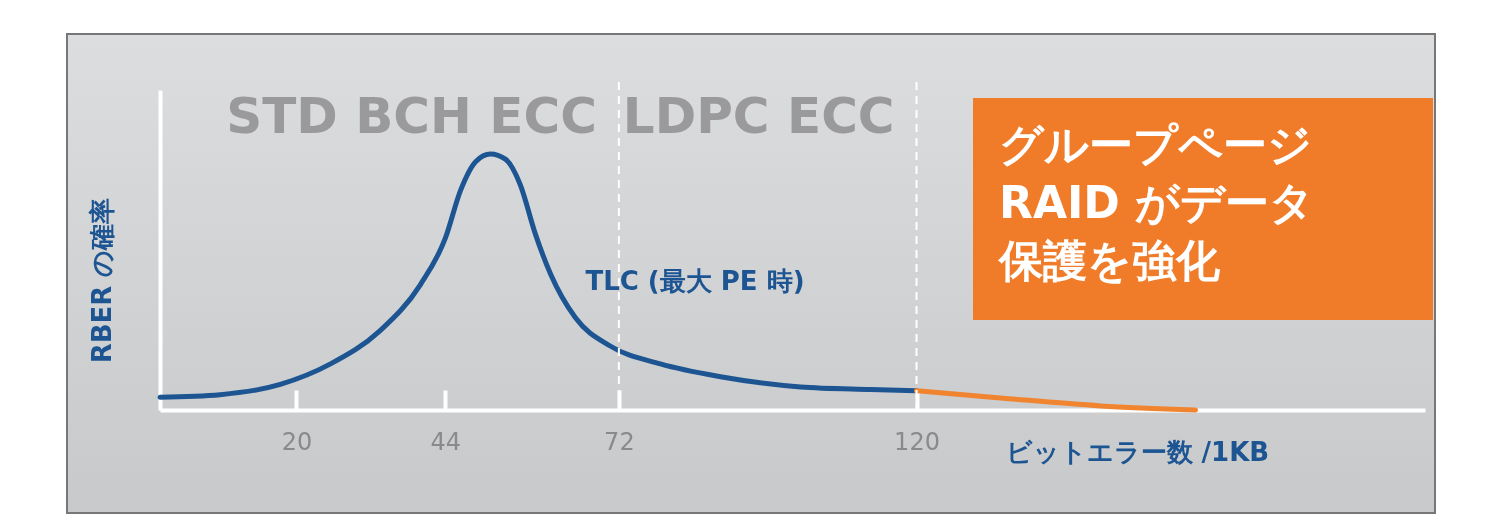  Describe the element at coordinates (619, 441) in the screenshot. I see `x-tick-label: 72` at that location.